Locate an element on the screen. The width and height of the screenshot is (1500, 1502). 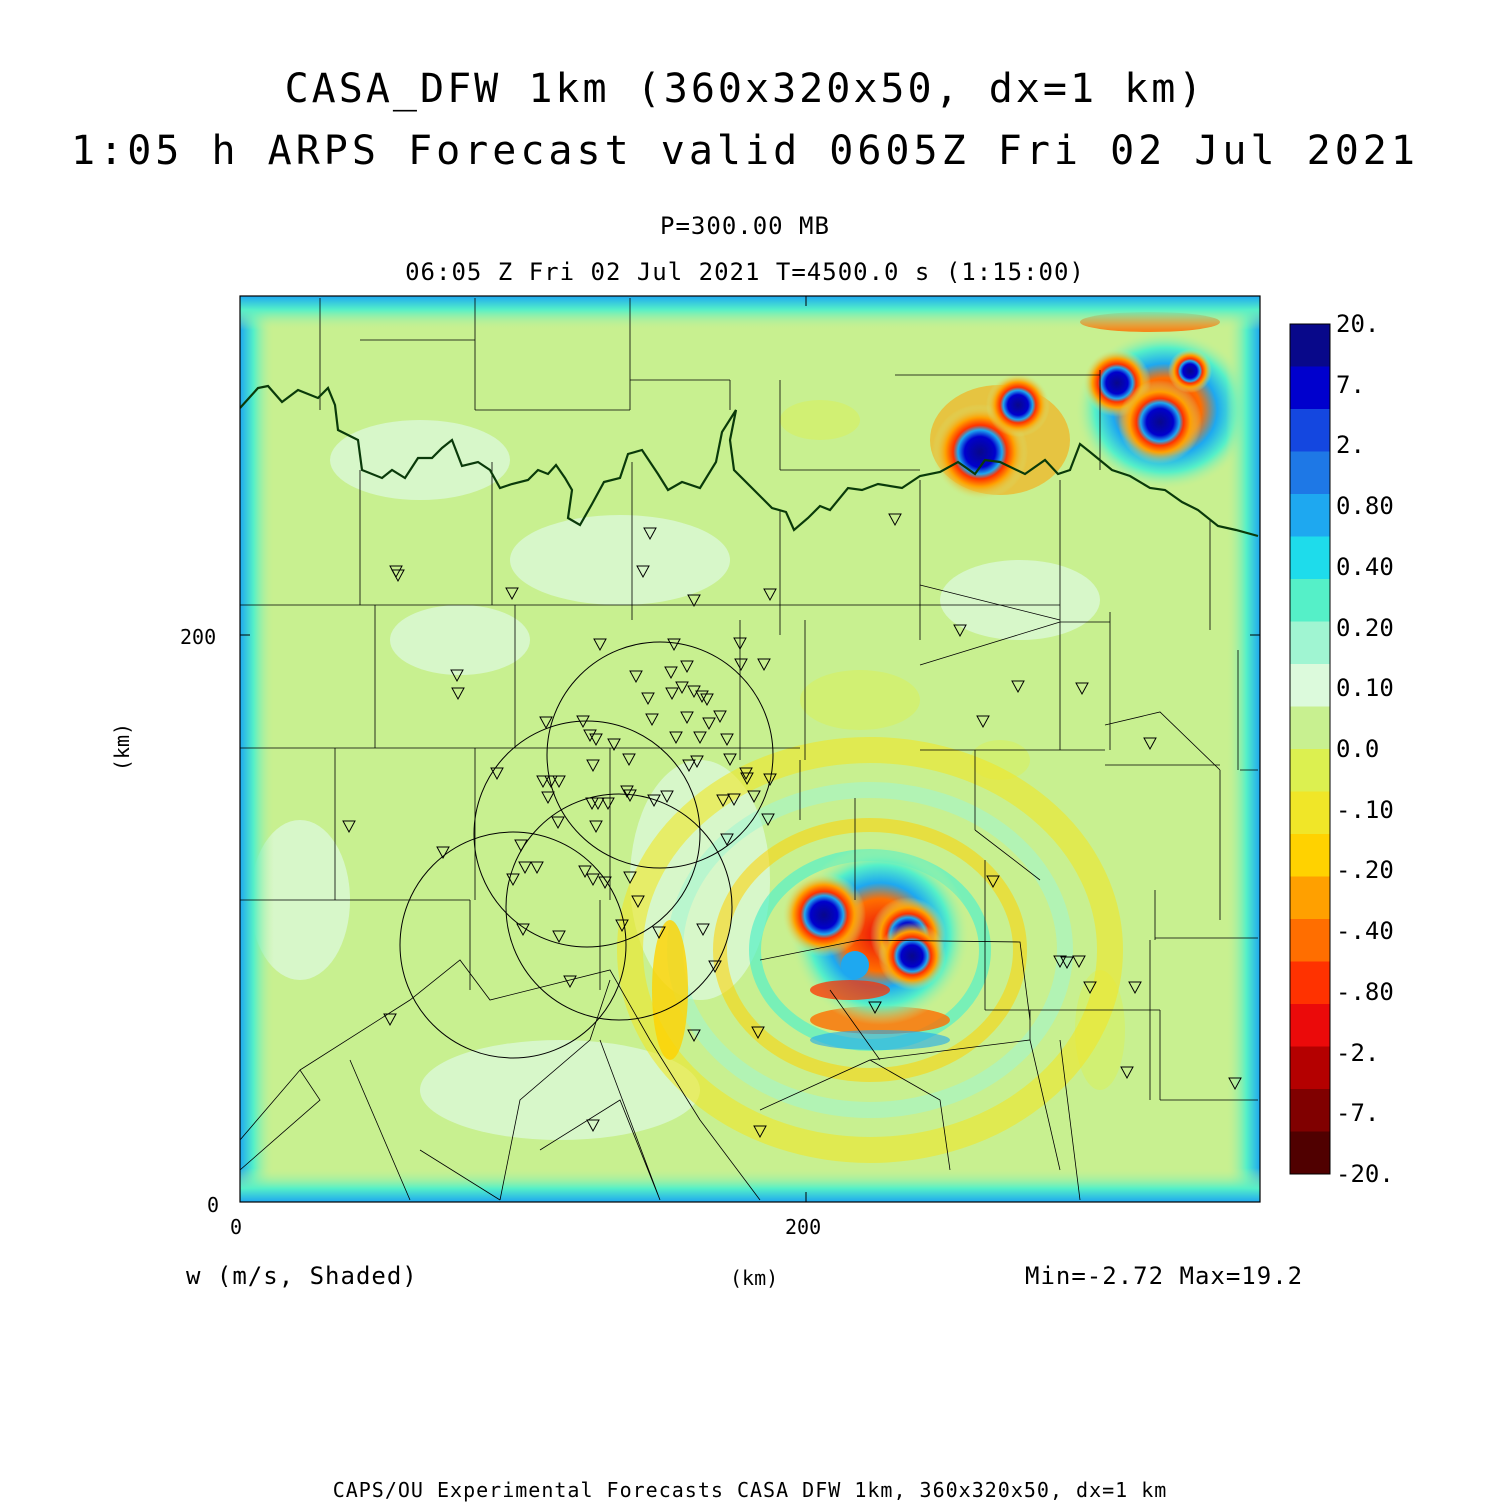
variable-label: w (m/s, Shaded) is located at coordinates (302, 1276).